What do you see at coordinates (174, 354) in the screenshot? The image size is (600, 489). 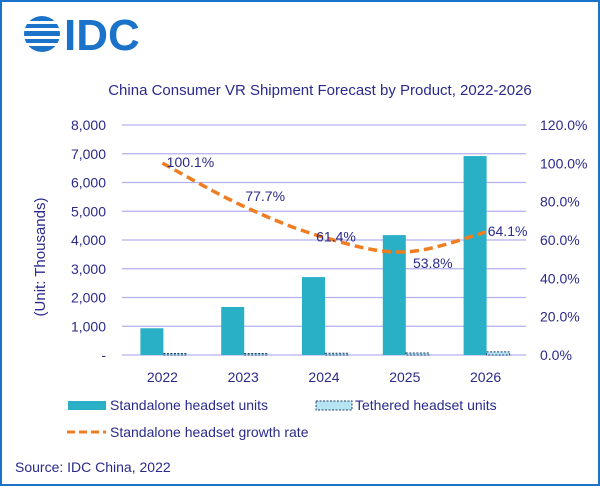 I see `bar-tethered-2022` at bounding box center [174, 354].